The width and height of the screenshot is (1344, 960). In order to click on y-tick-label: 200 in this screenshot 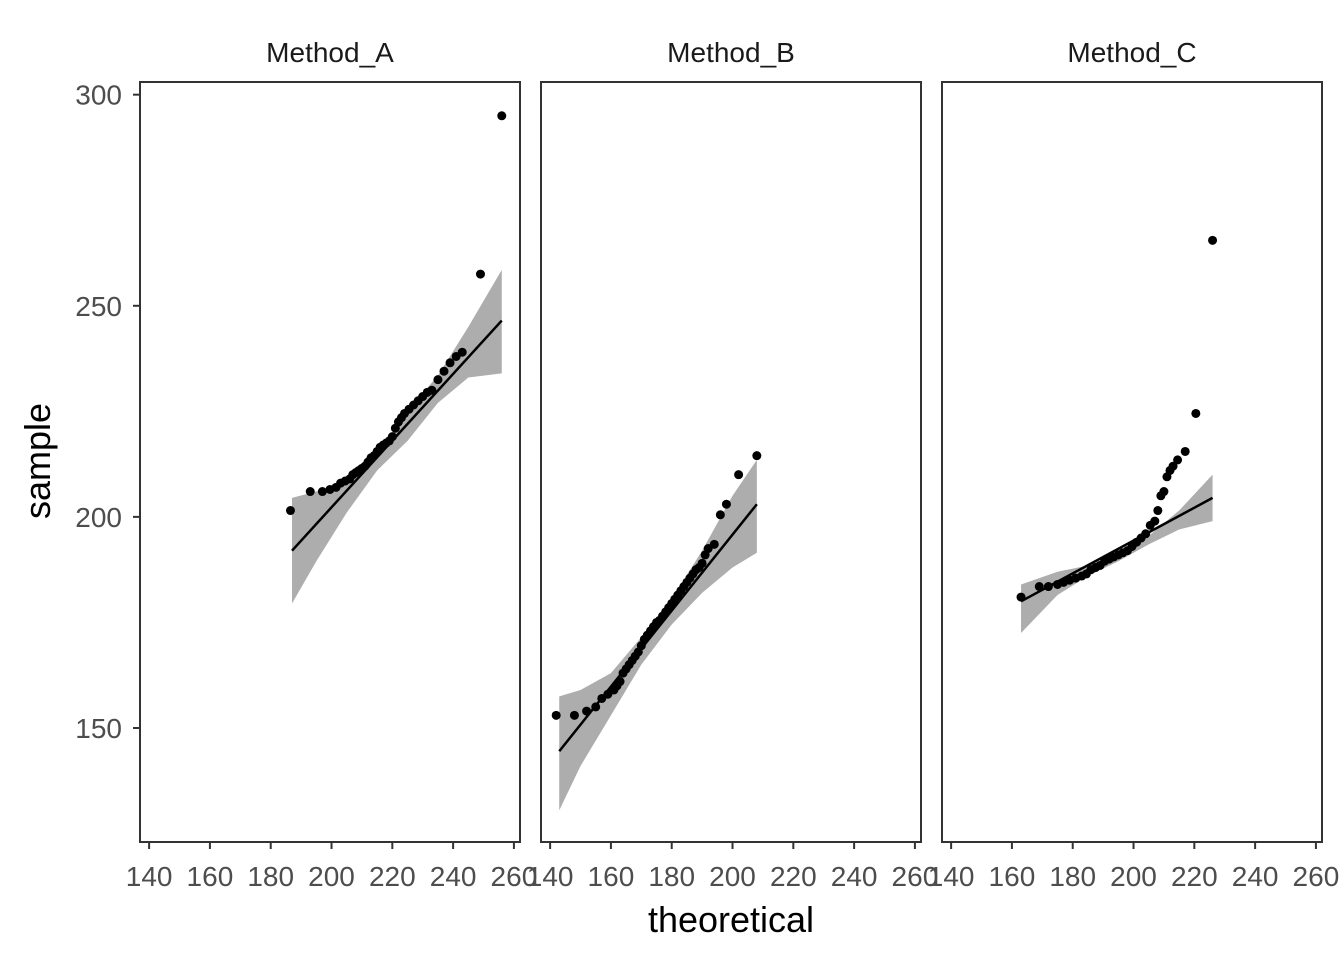, I will do `click(98, 517)`.